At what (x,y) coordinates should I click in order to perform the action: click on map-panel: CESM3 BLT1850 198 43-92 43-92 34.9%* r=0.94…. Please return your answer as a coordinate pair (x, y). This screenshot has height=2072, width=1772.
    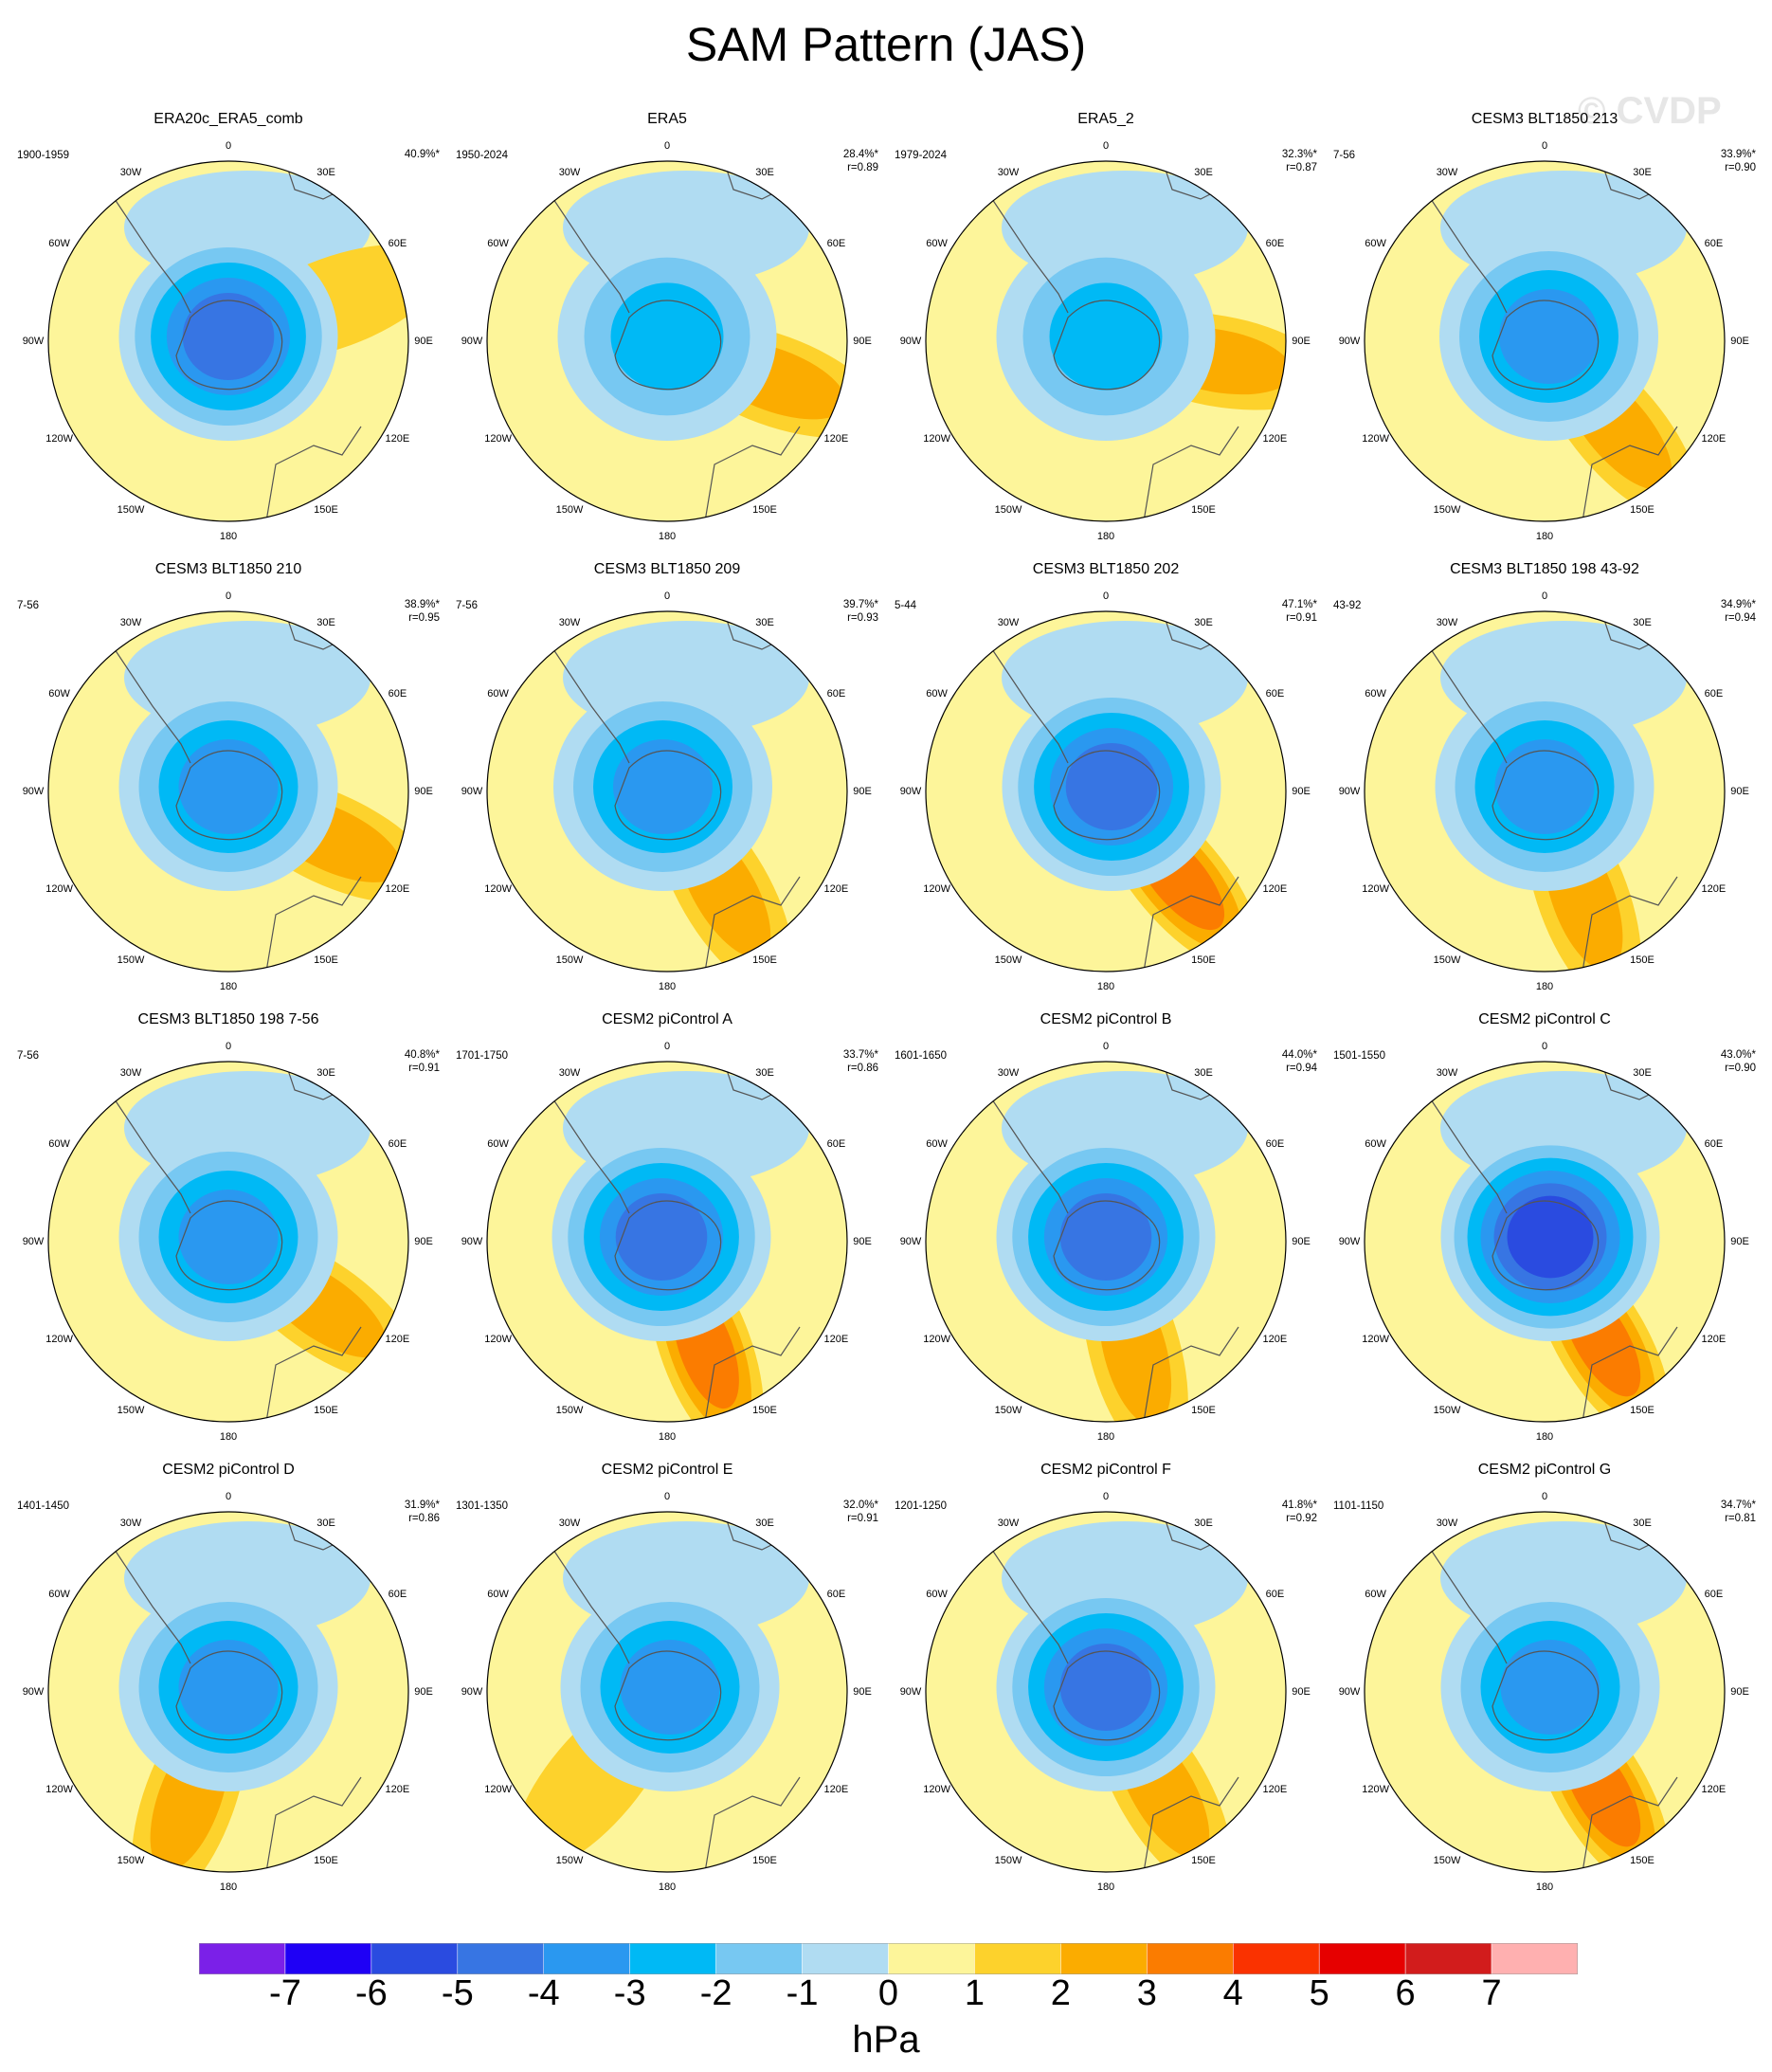
    Looking at the image, I should click on (1544, 785).